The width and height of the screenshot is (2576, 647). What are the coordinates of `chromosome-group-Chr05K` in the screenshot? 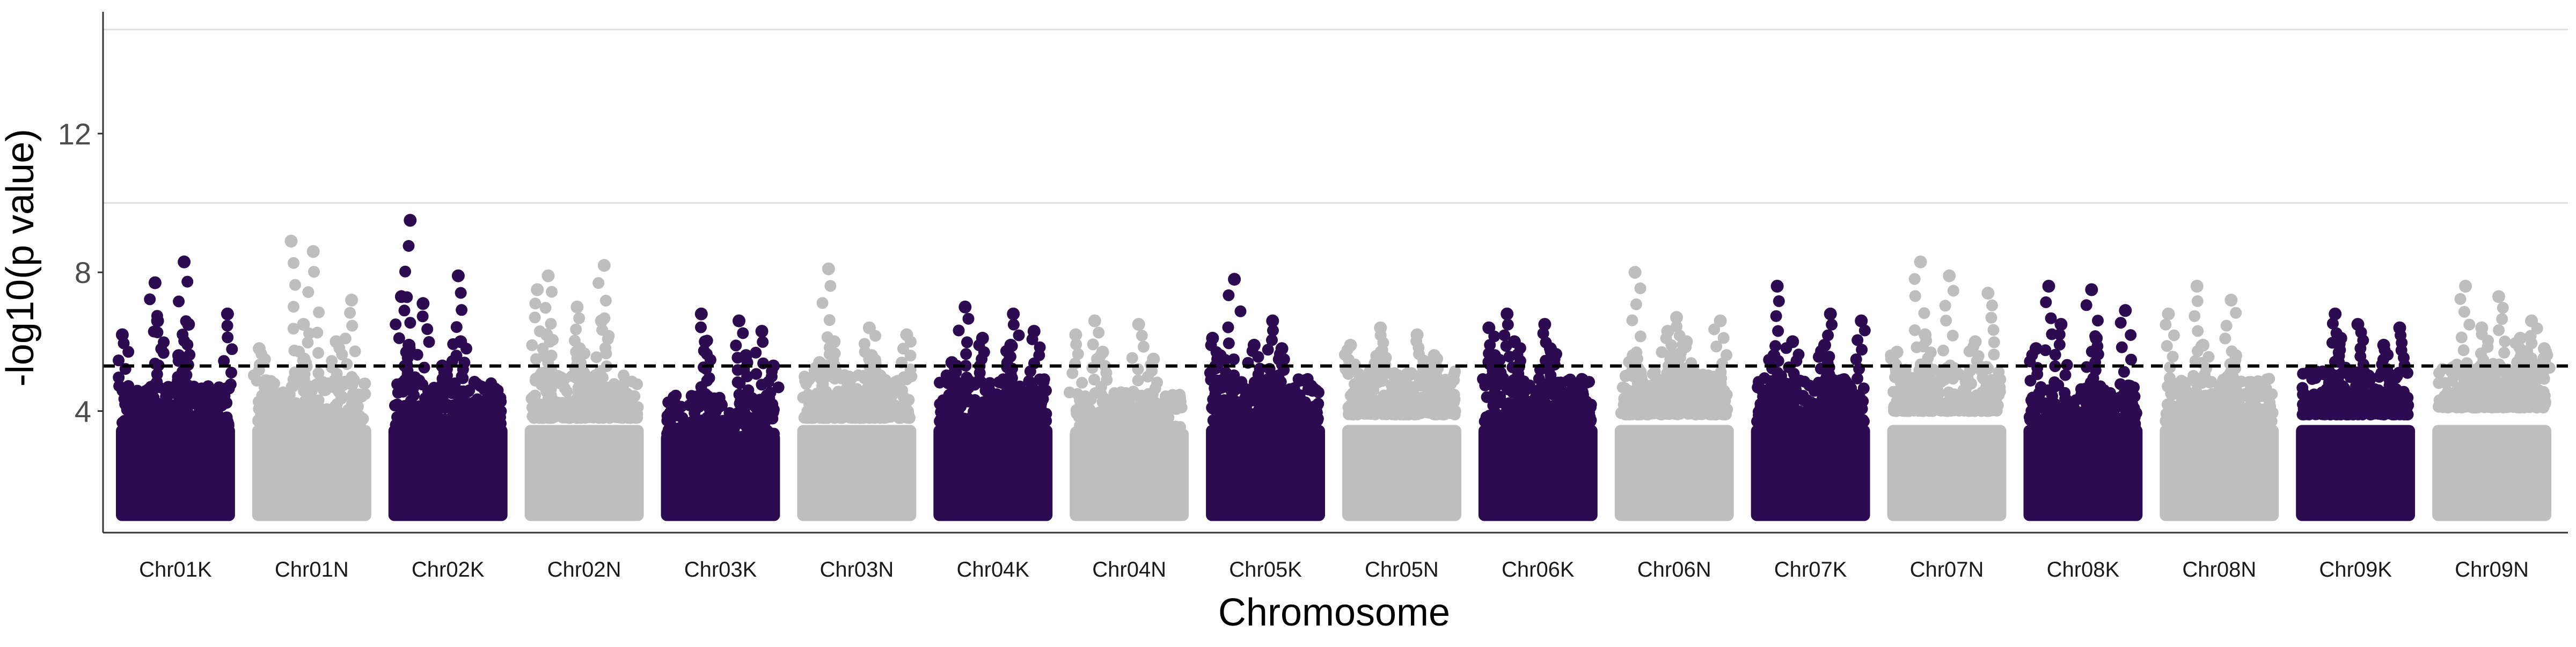 It's located at (1264, 397).